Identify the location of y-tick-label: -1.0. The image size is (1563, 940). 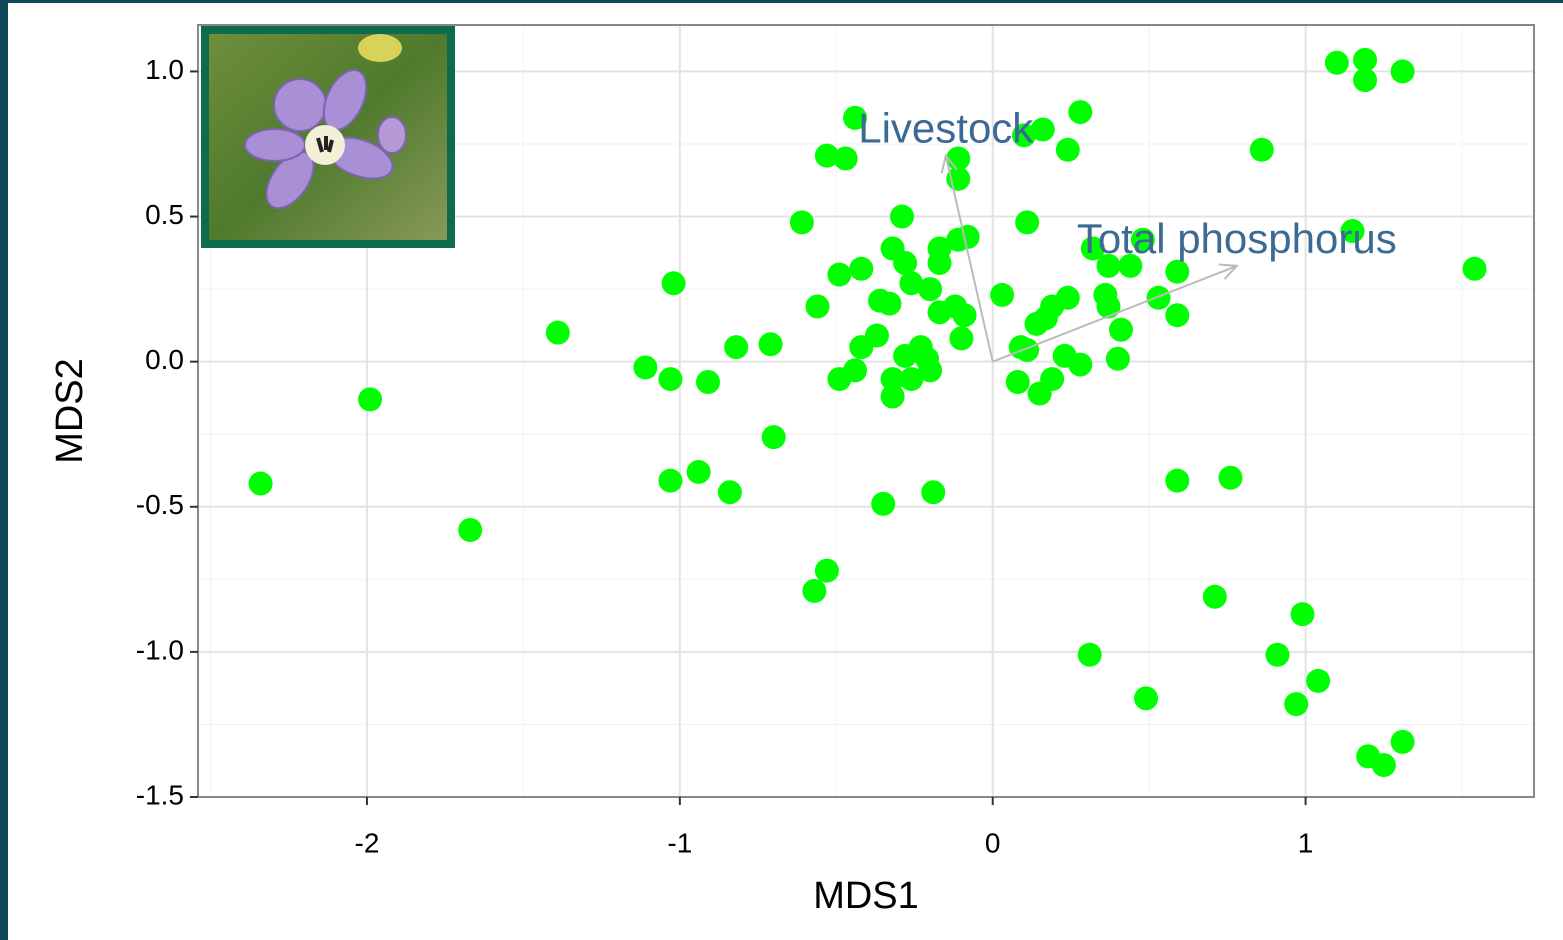
(160, 649).